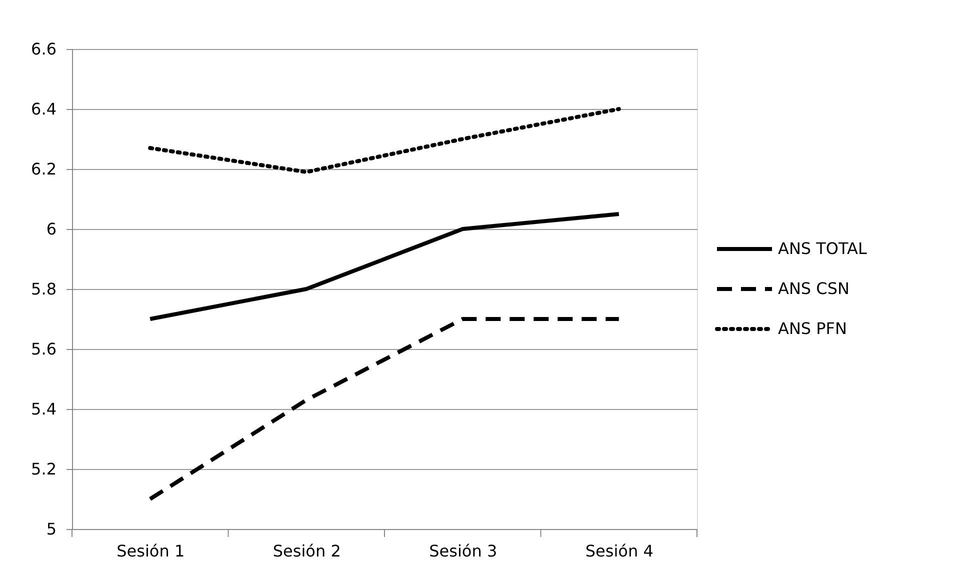  Describe the element at coordinates (51, 529) in the screenshot. I see `y-tick-label: 5` at that location.